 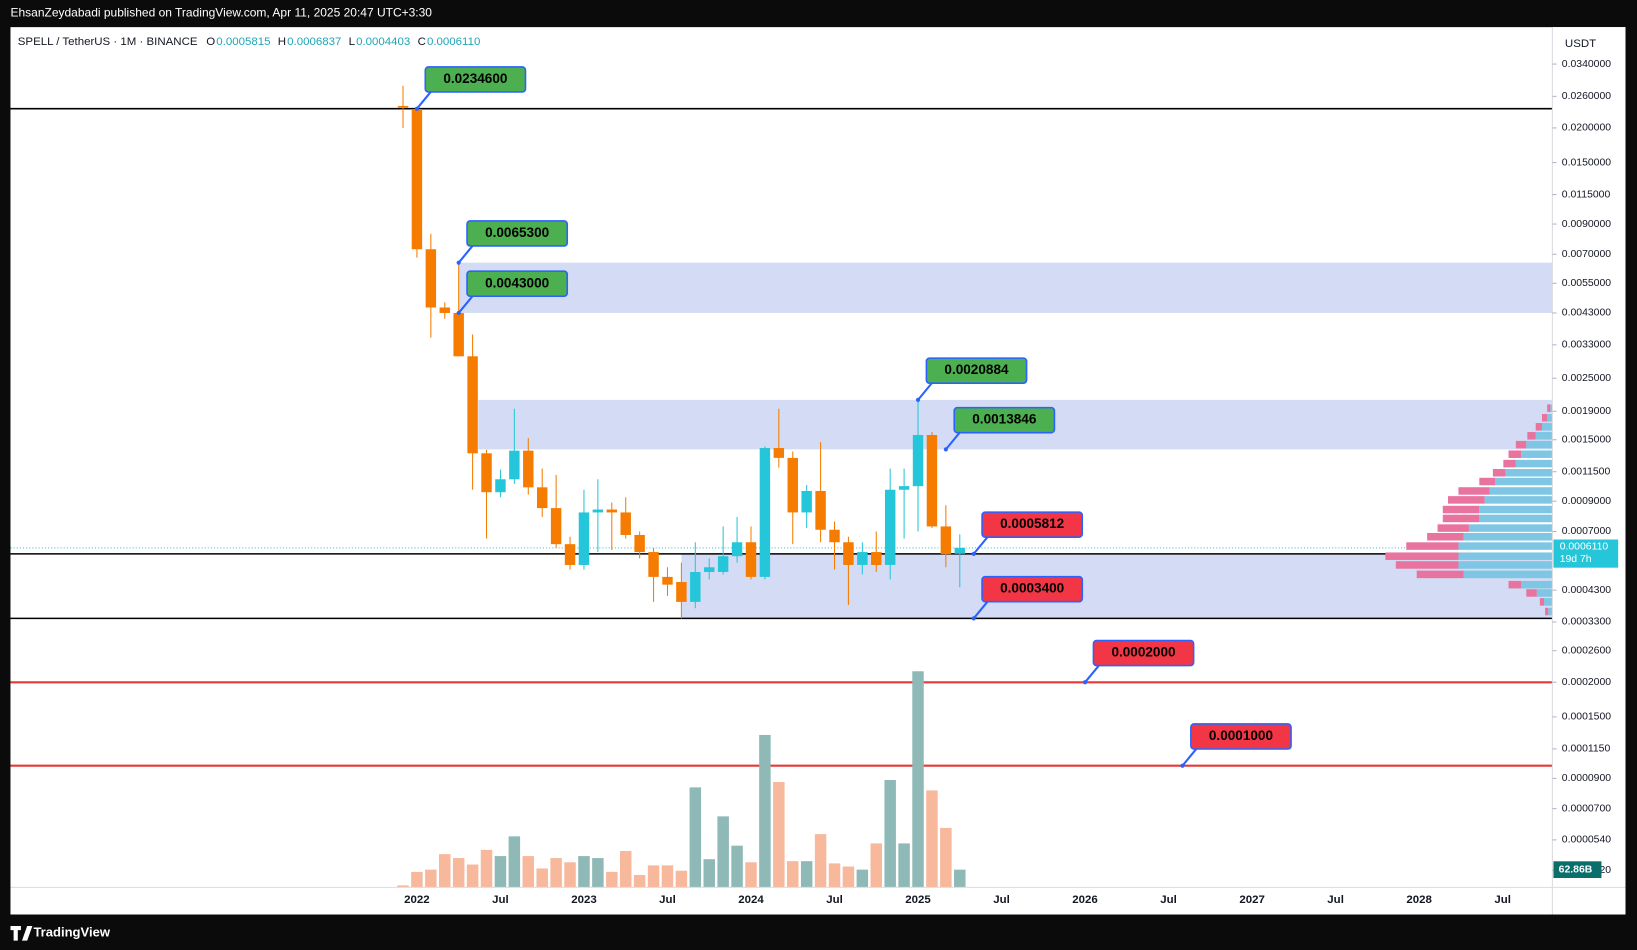 I want to click on y-tick-label: 0.0055000, so click(x=1586, y=283).